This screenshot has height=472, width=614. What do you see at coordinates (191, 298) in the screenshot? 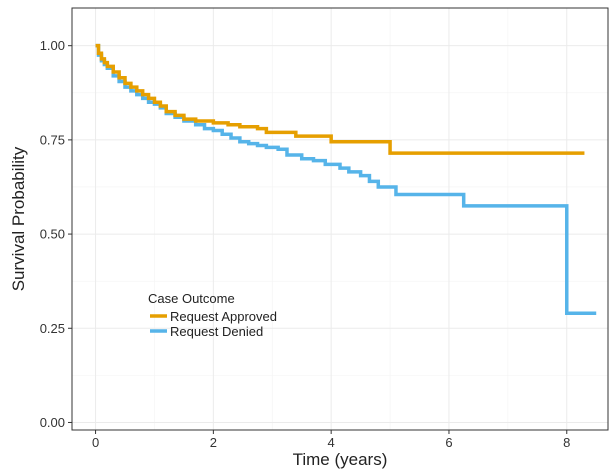
I see `legend-title: Case Outcome` at bounding box center [191, 298].